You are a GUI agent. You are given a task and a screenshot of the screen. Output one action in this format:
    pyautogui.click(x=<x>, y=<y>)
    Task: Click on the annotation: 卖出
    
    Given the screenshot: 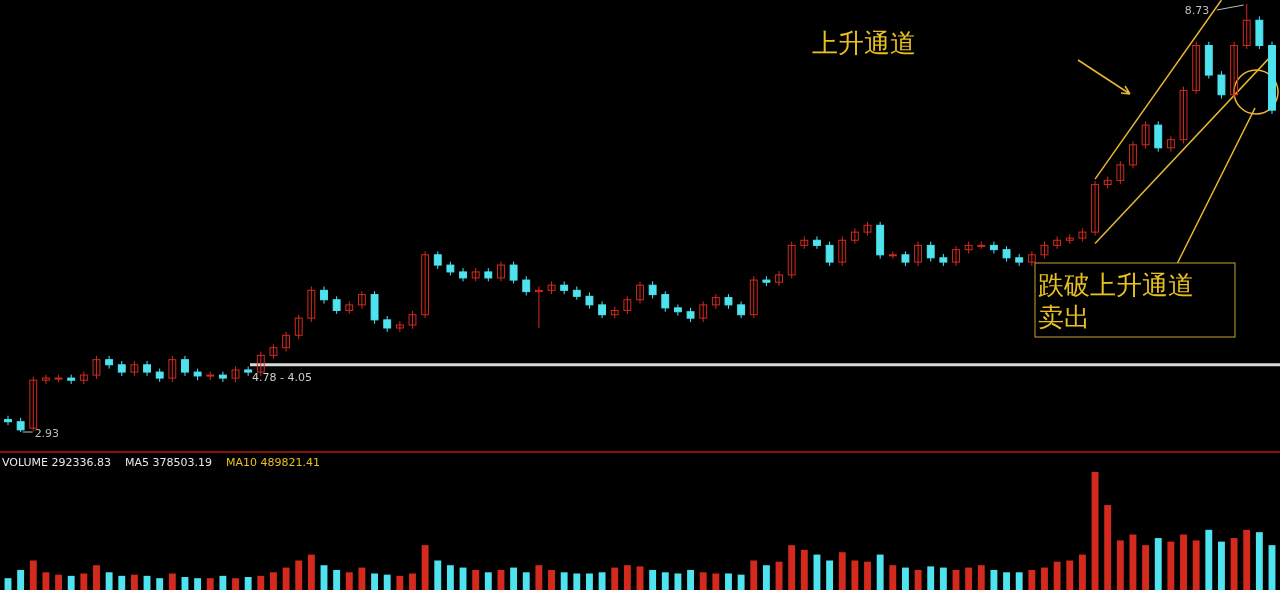 What is the action you would take?
    pyautogui.click(x=1064, y=317)
    